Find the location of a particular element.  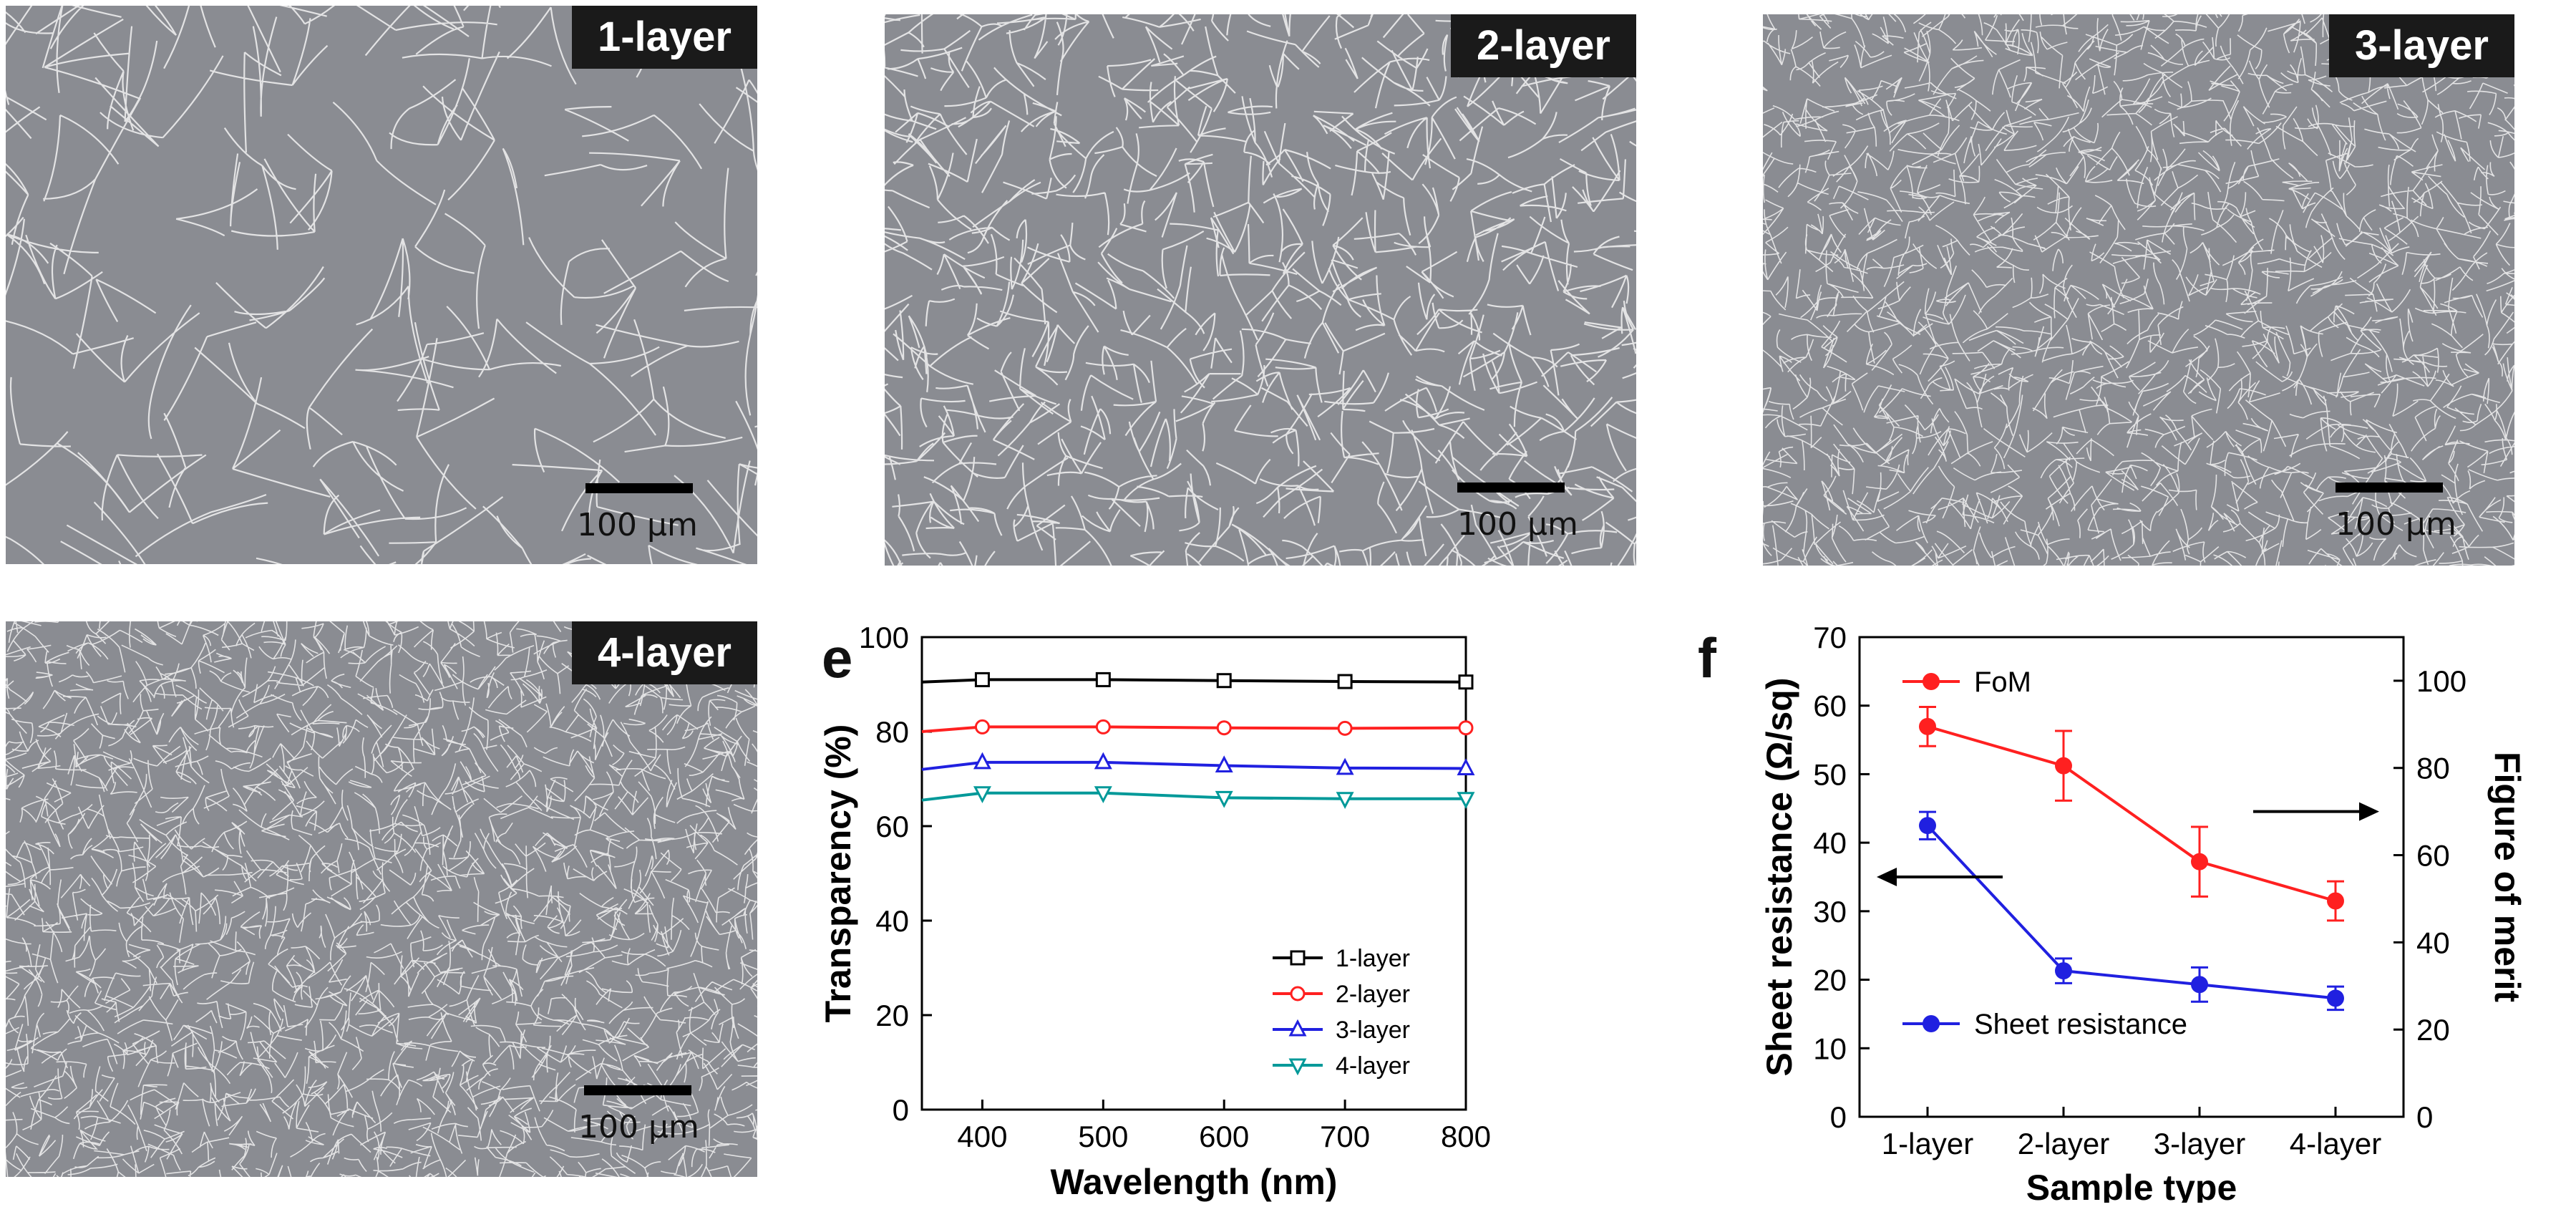

series-1-layer: 1-layer is located at coordinates (1197, 822).